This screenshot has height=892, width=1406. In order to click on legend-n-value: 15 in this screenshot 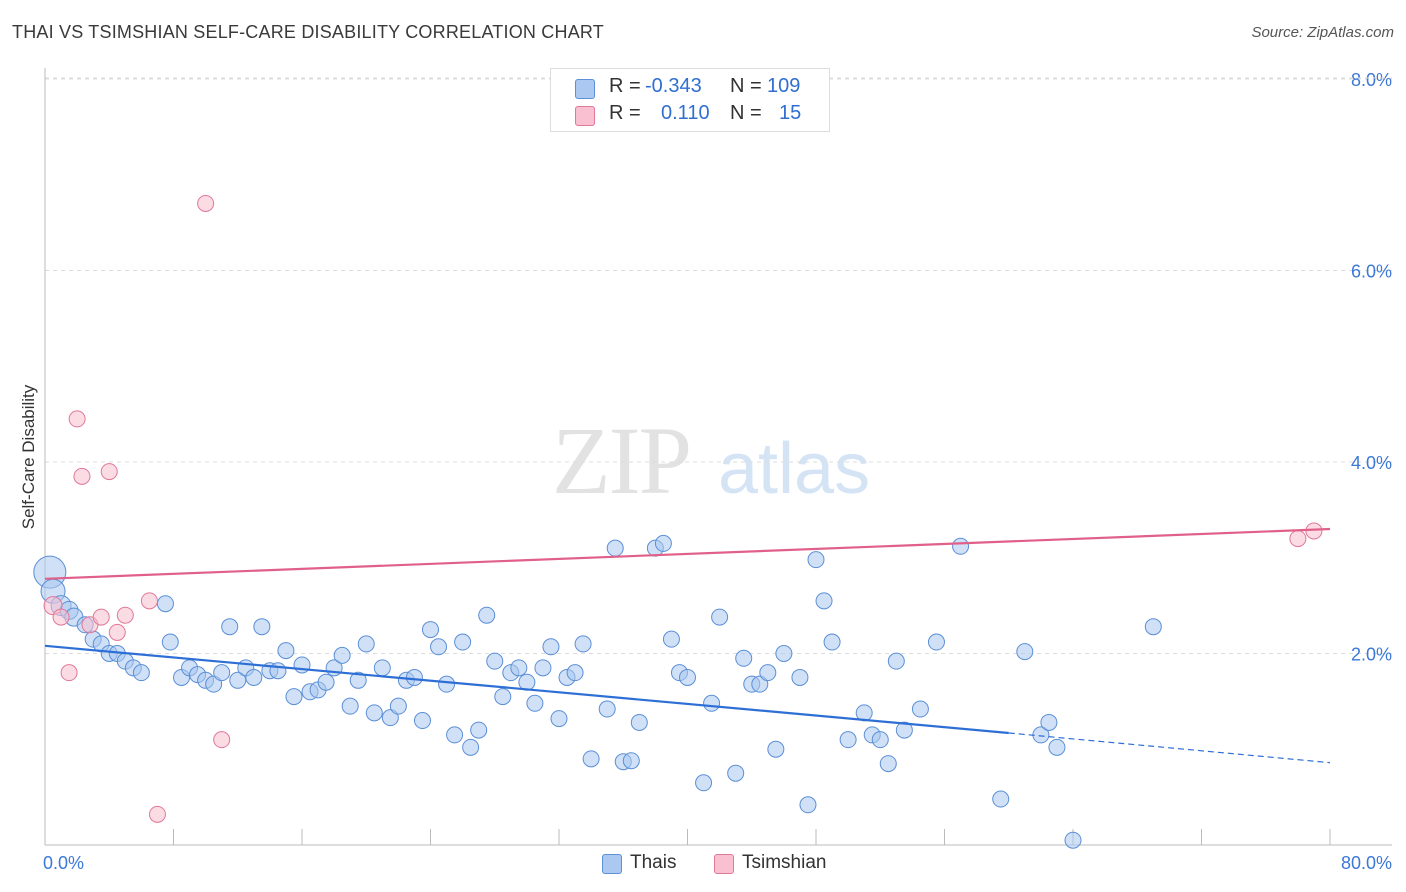, I will do `click(790, 113)`.